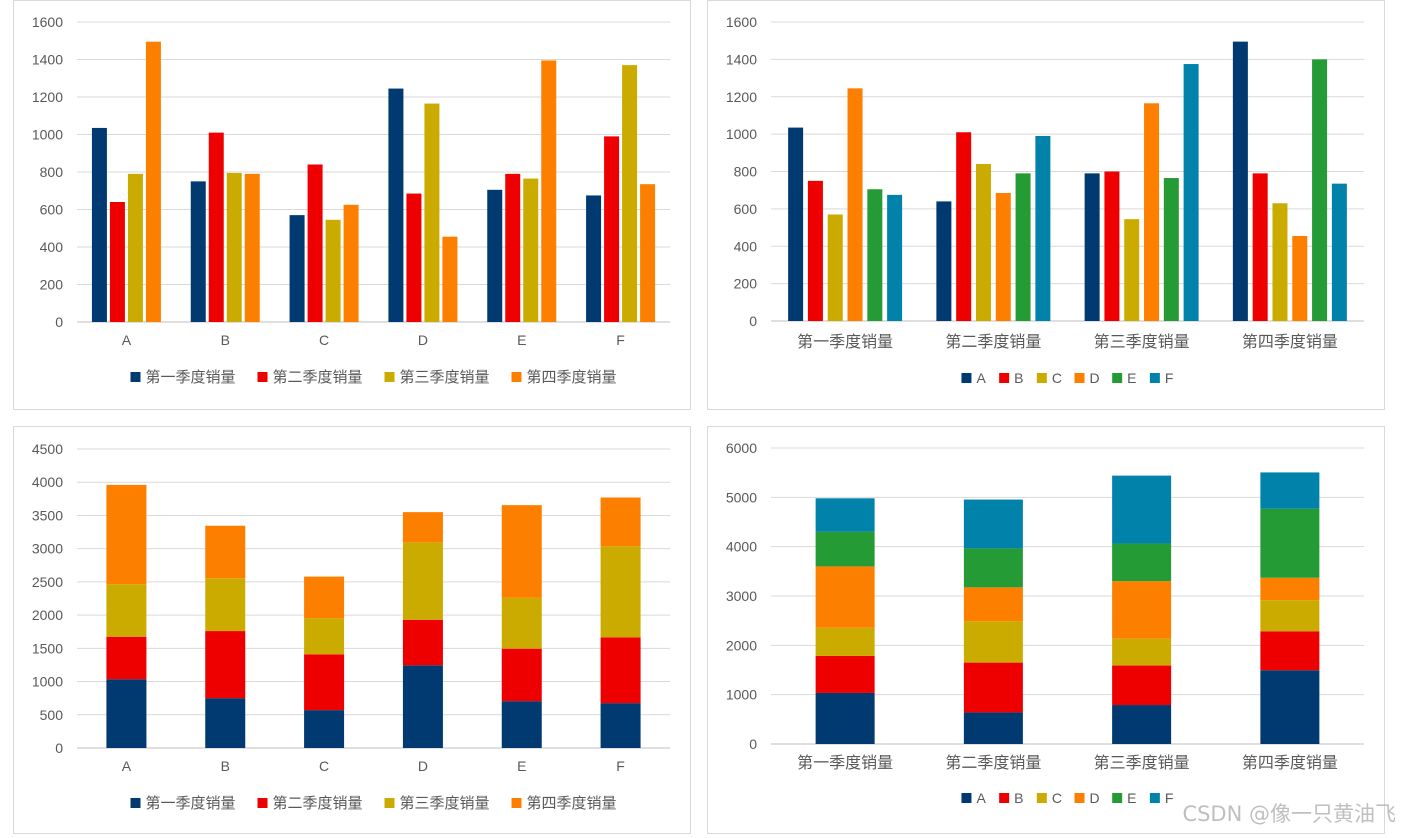 The image size is (1402, 838). Describe the element at coordinates (297, 268) in the screenshot. I see `bar-第一季度销量-C` at that location.